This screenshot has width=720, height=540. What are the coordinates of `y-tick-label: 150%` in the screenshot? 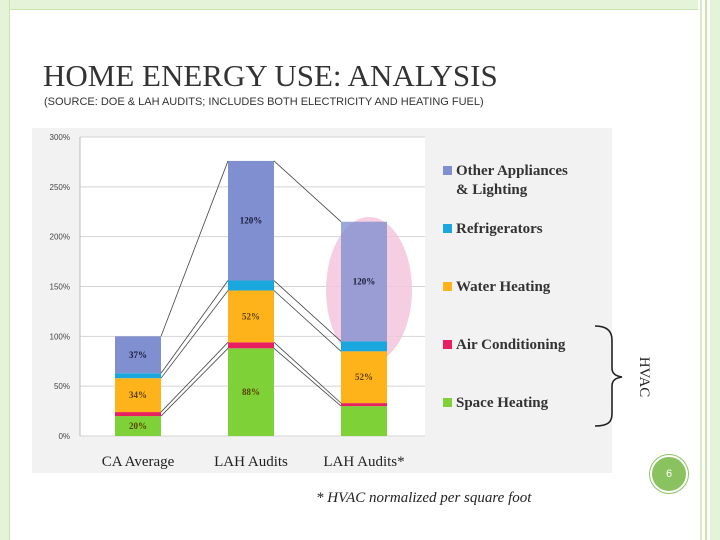 It's located at (60, 287).